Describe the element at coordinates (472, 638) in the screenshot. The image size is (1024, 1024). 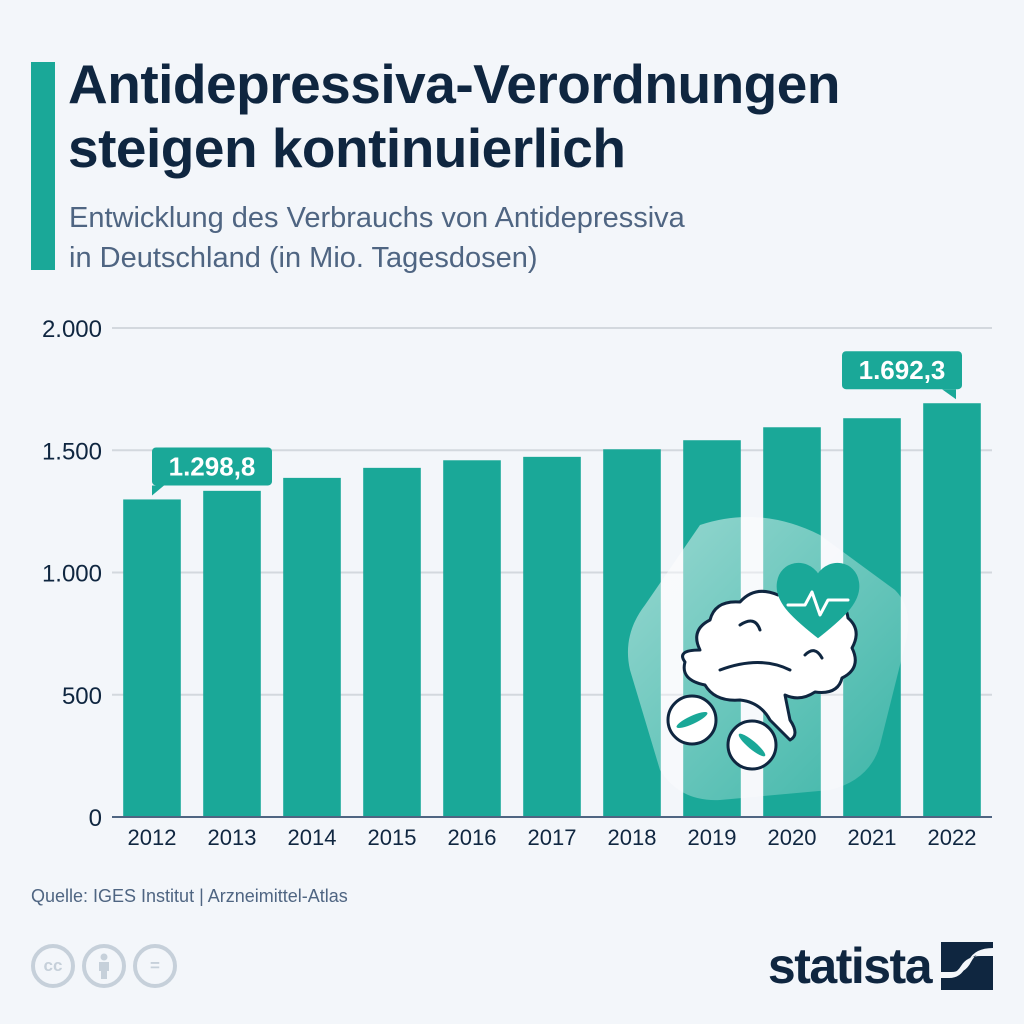
I see `bar-2016` at that location.